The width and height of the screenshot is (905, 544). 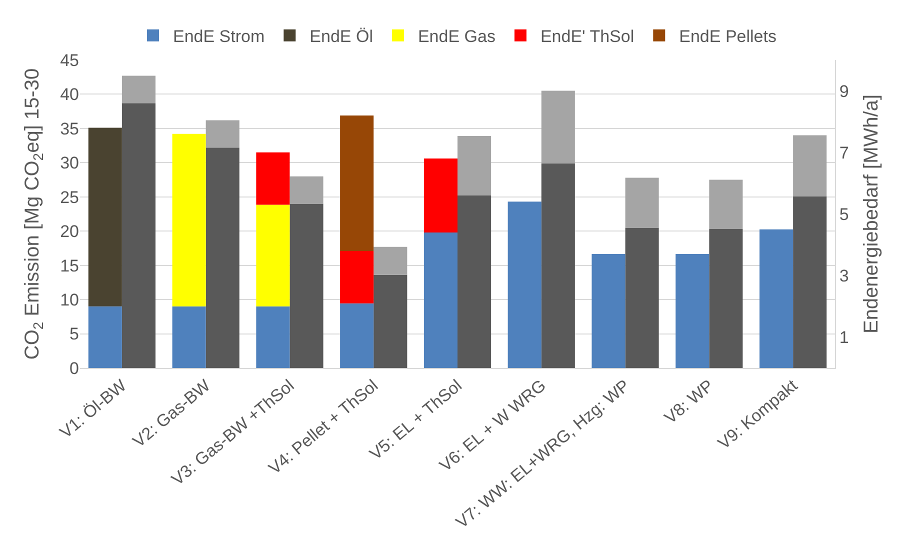 What do you see at coordinates (69, 163) in the screenshot?
I see `y-tick-label: 30` at bounding box center [69, 163].